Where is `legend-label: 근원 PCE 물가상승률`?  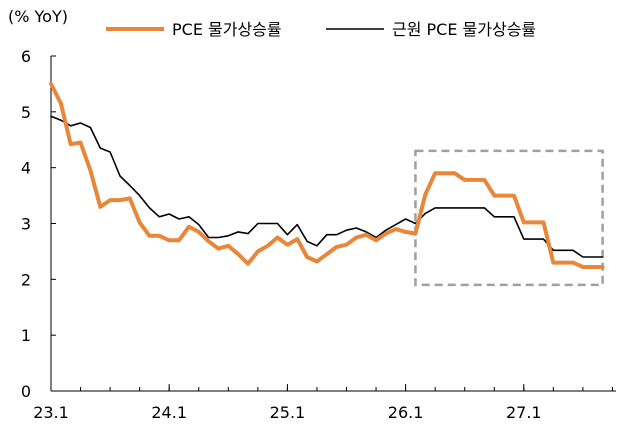
legend-label: 근원 PCE 물가상승률 is located at coordinates (464, 29).